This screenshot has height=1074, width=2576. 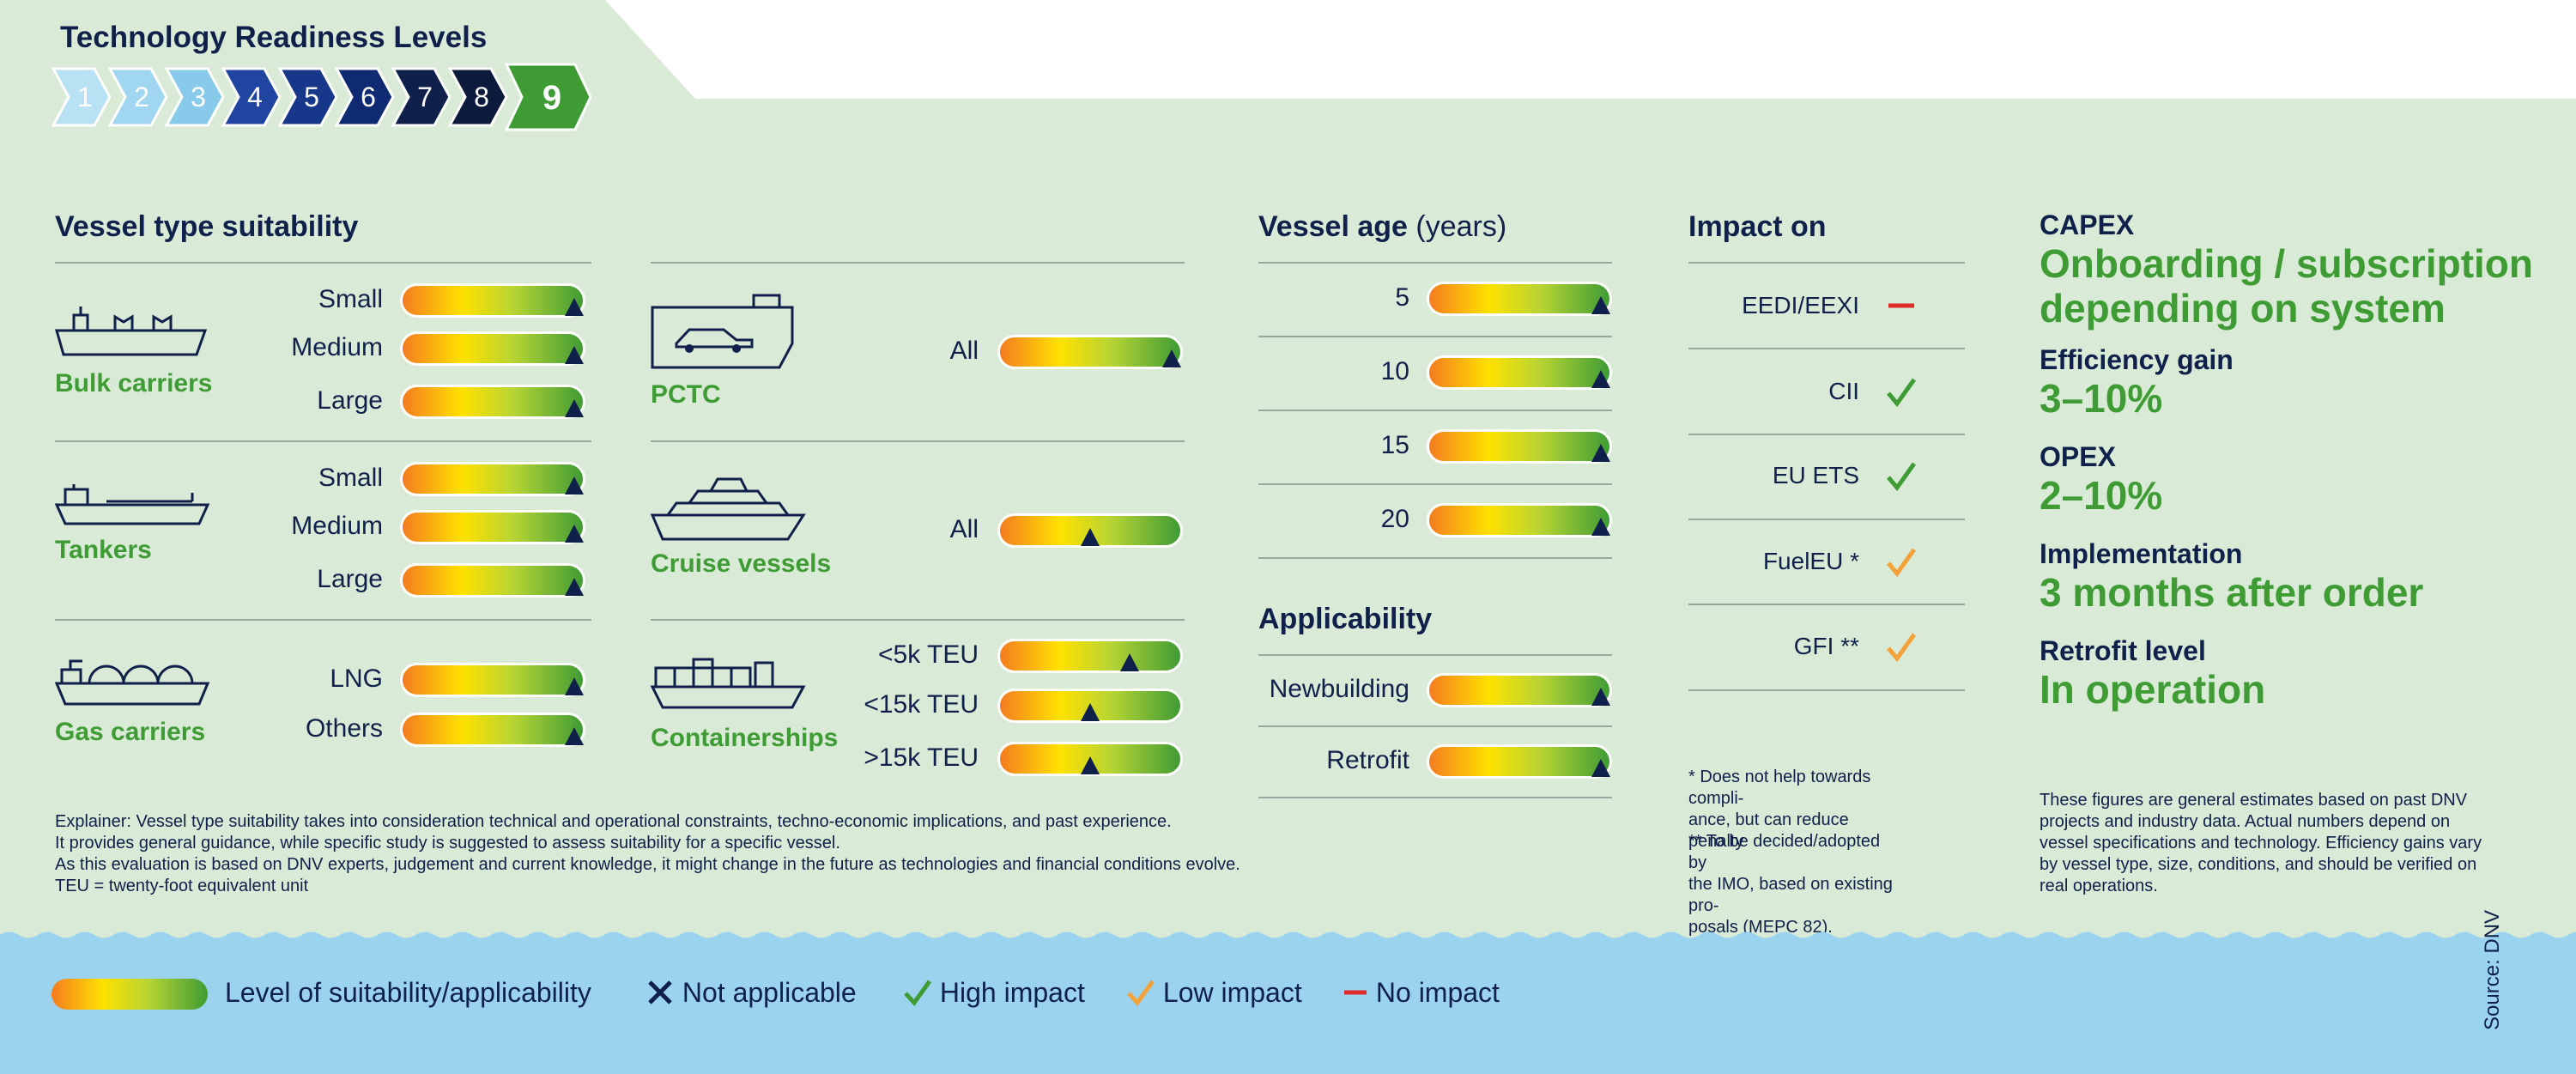 I want to click on trl-level-current, so click(x=548, y=97).